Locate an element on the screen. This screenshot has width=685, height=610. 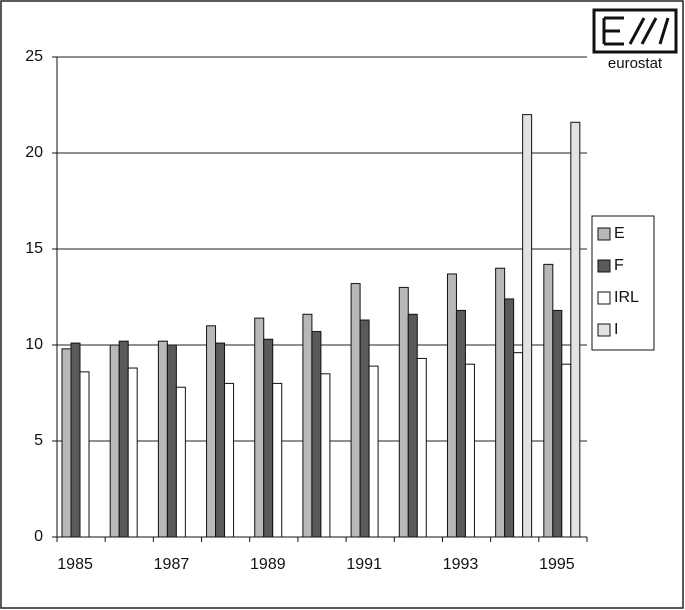
logo: eurostat is located at coordinates (635, 40).